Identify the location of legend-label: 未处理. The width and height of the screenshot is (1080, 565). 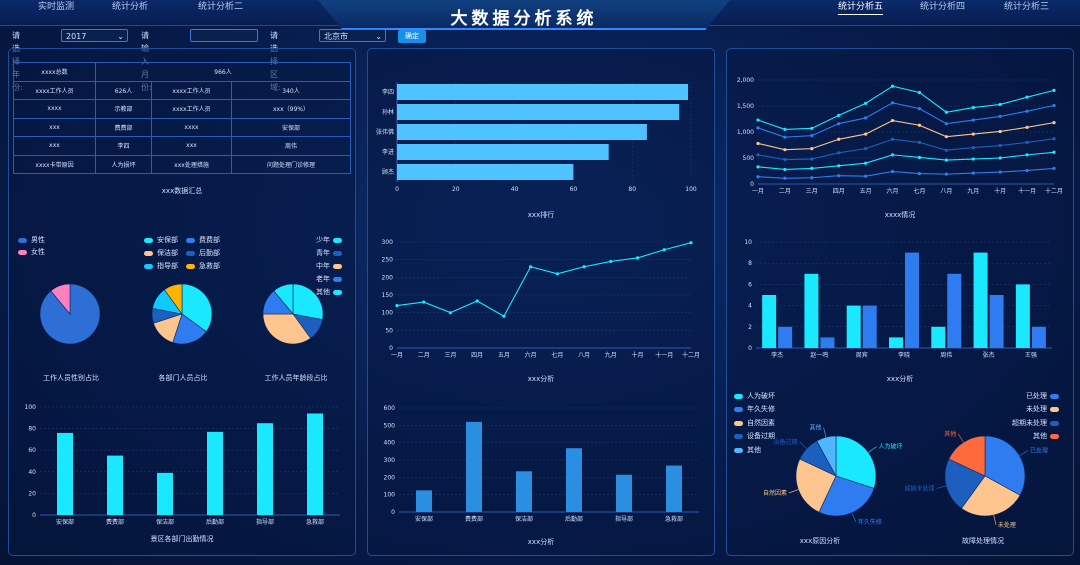
(1036, 409).